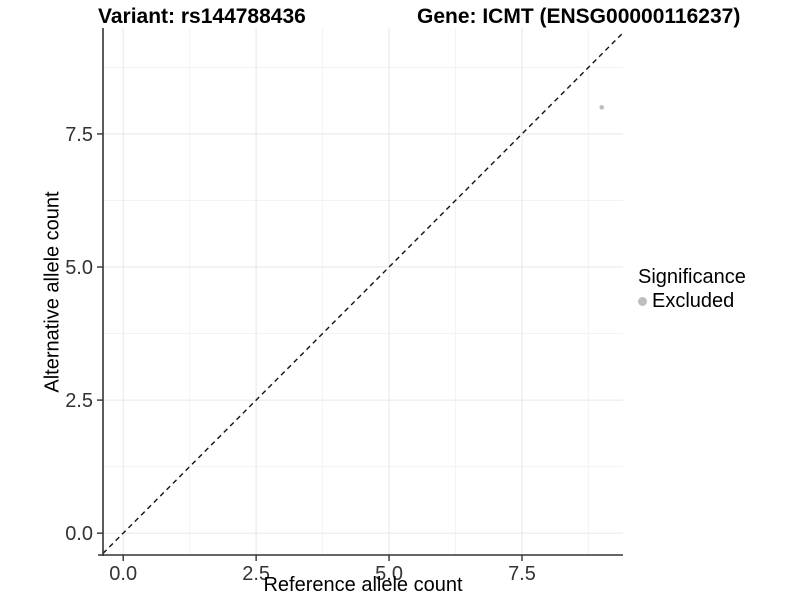  I want to click on legend-item-excluded: Excluded, so click(692, 301).